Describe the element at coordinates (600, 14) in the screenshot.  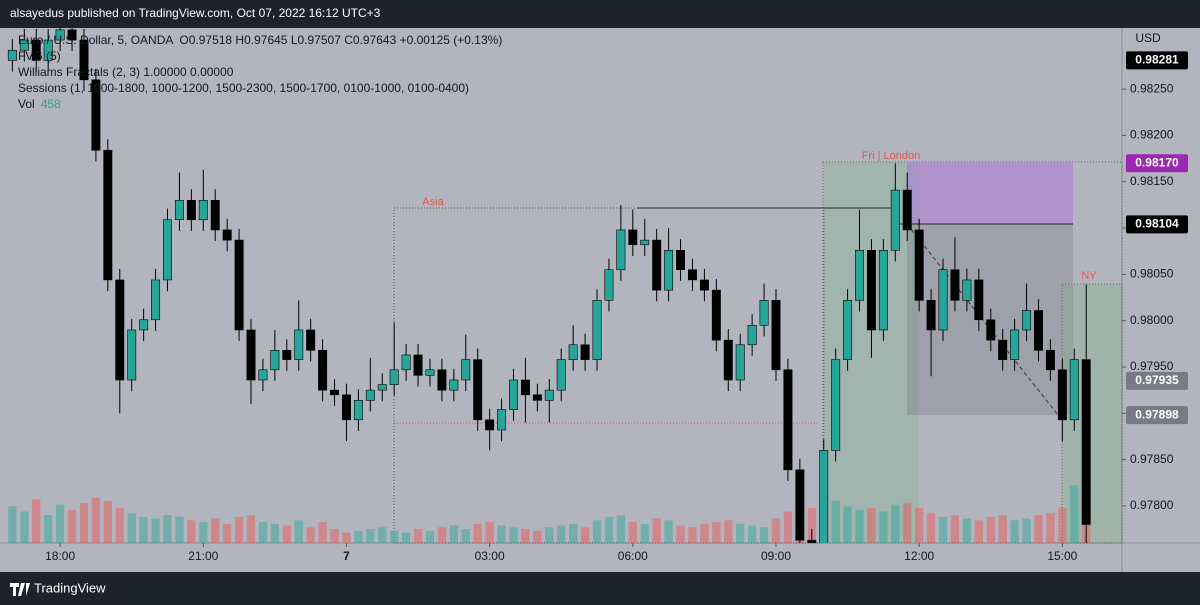
I see `header-bar` at that location.